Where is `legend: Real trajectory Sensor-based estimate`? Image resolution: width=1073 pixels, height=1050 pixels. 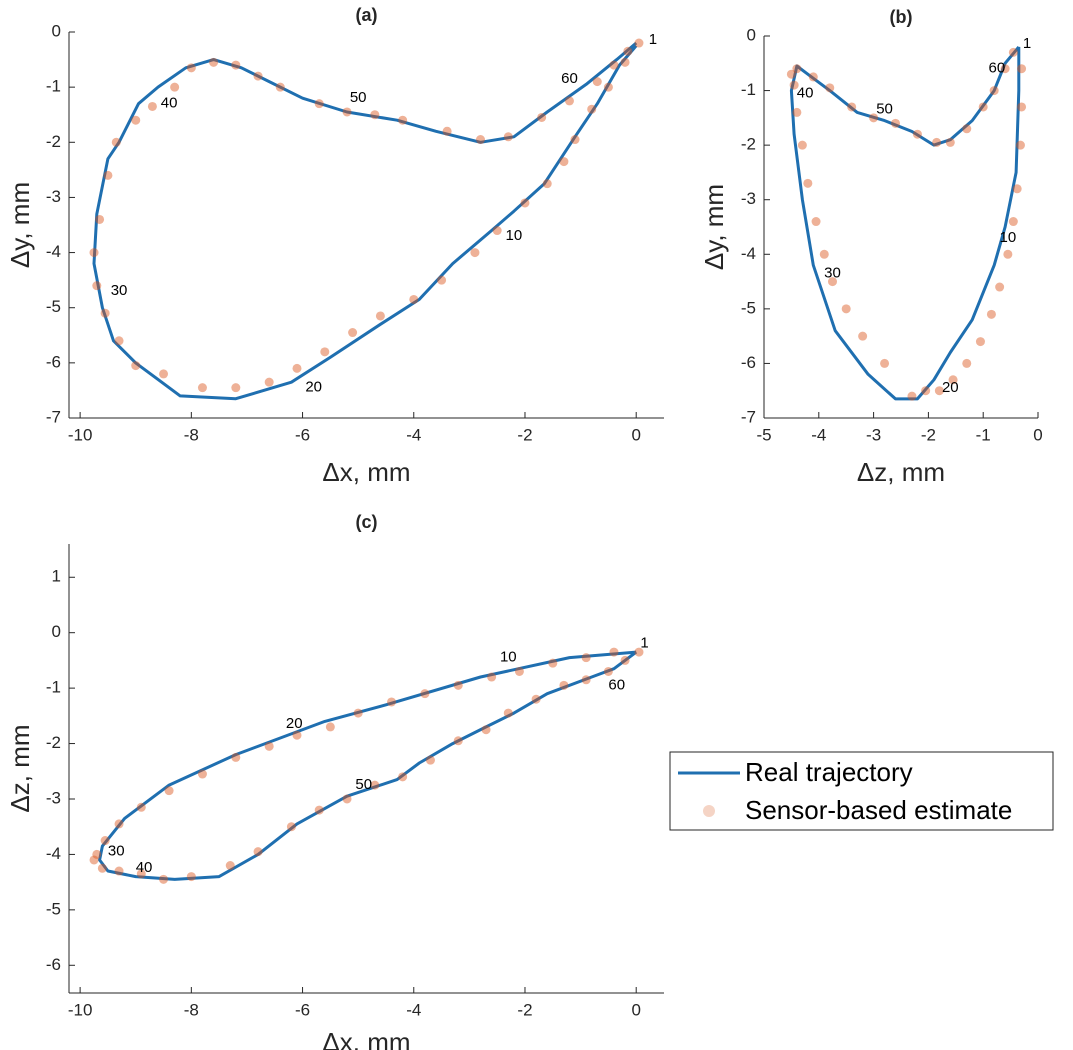 legend: Real trajectory Sensor-based estimate is located at coordinates (861, 791).